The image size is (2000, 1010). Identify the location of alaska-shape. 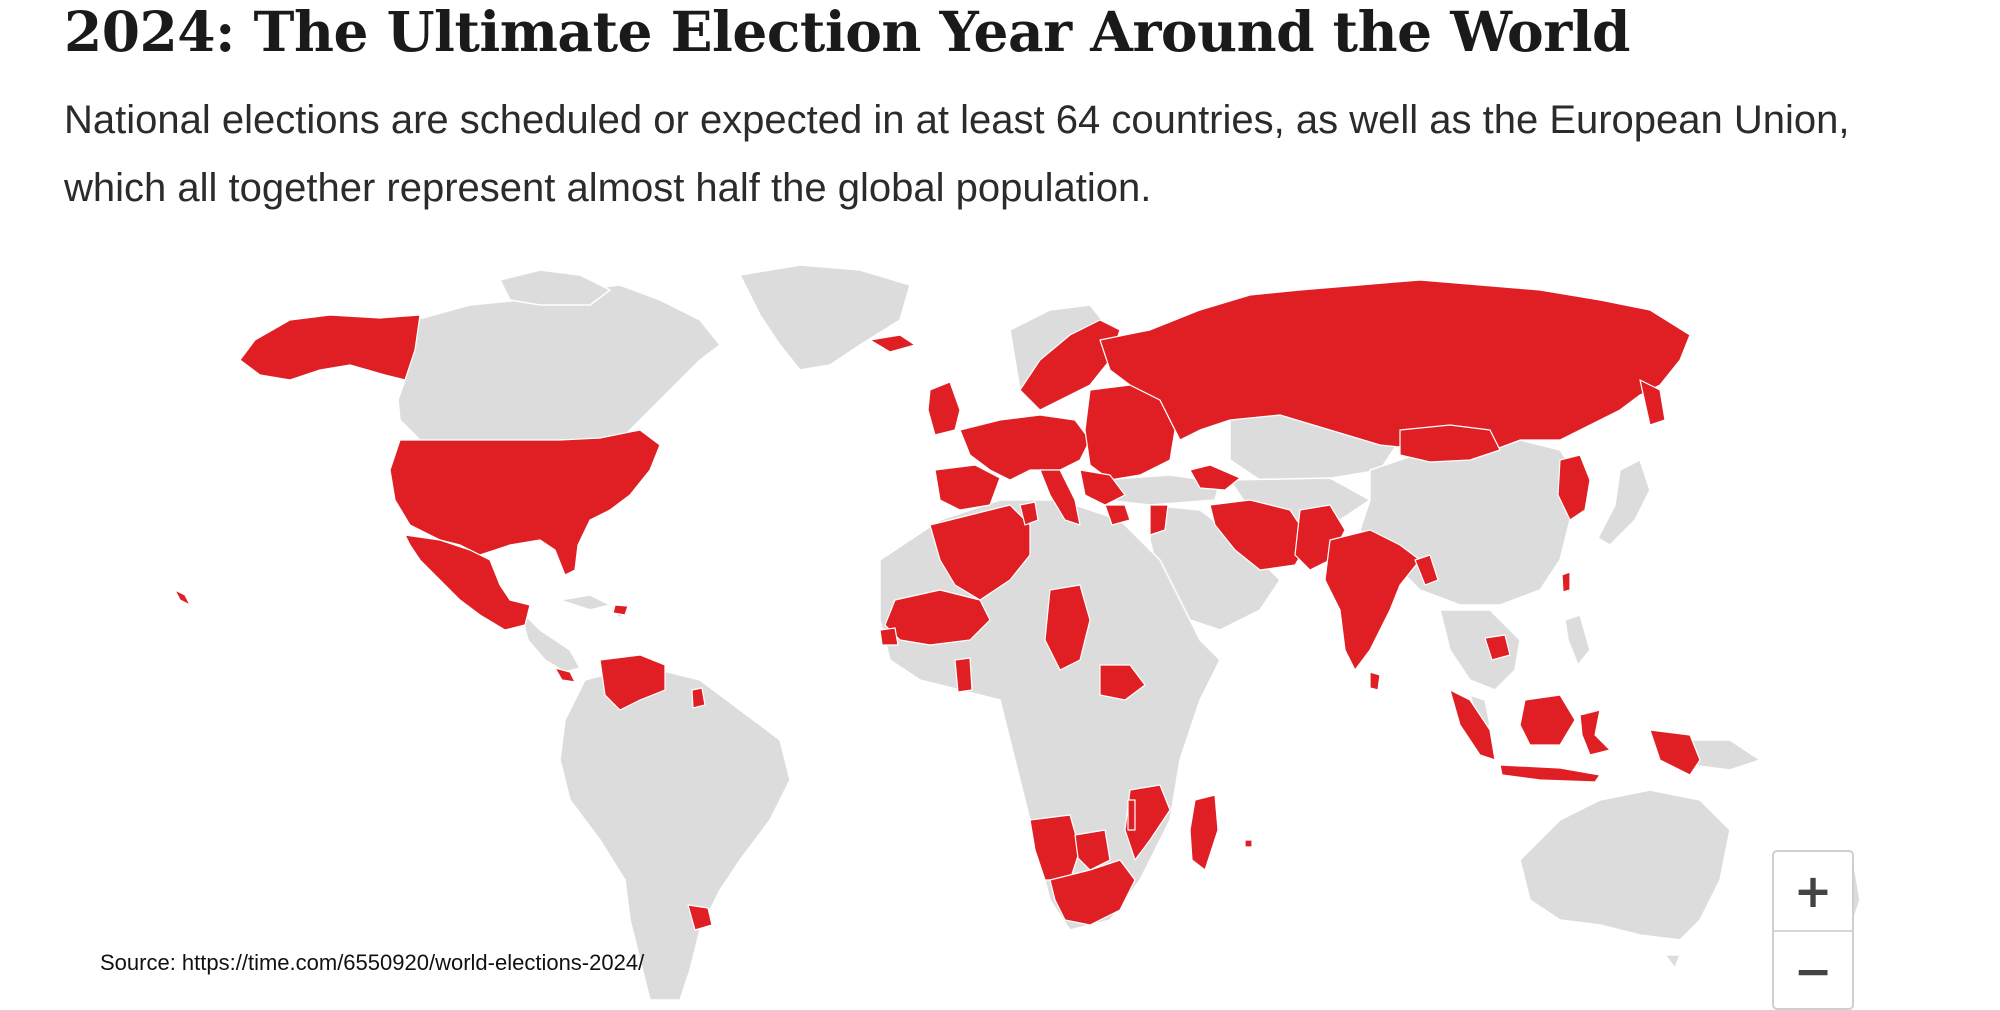
(330, 347).